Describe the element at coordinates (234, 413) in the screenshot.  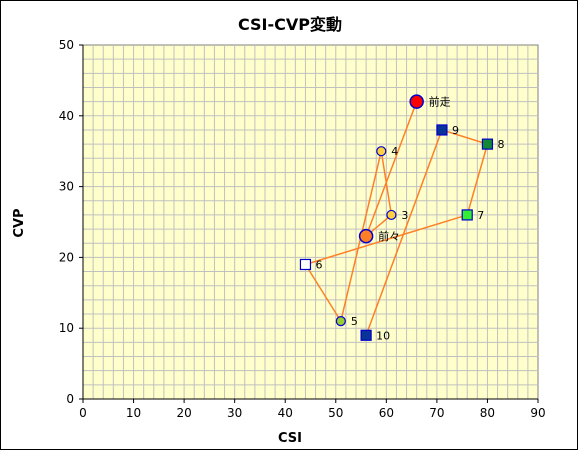
I see `x-tick-label: 30` at that location.